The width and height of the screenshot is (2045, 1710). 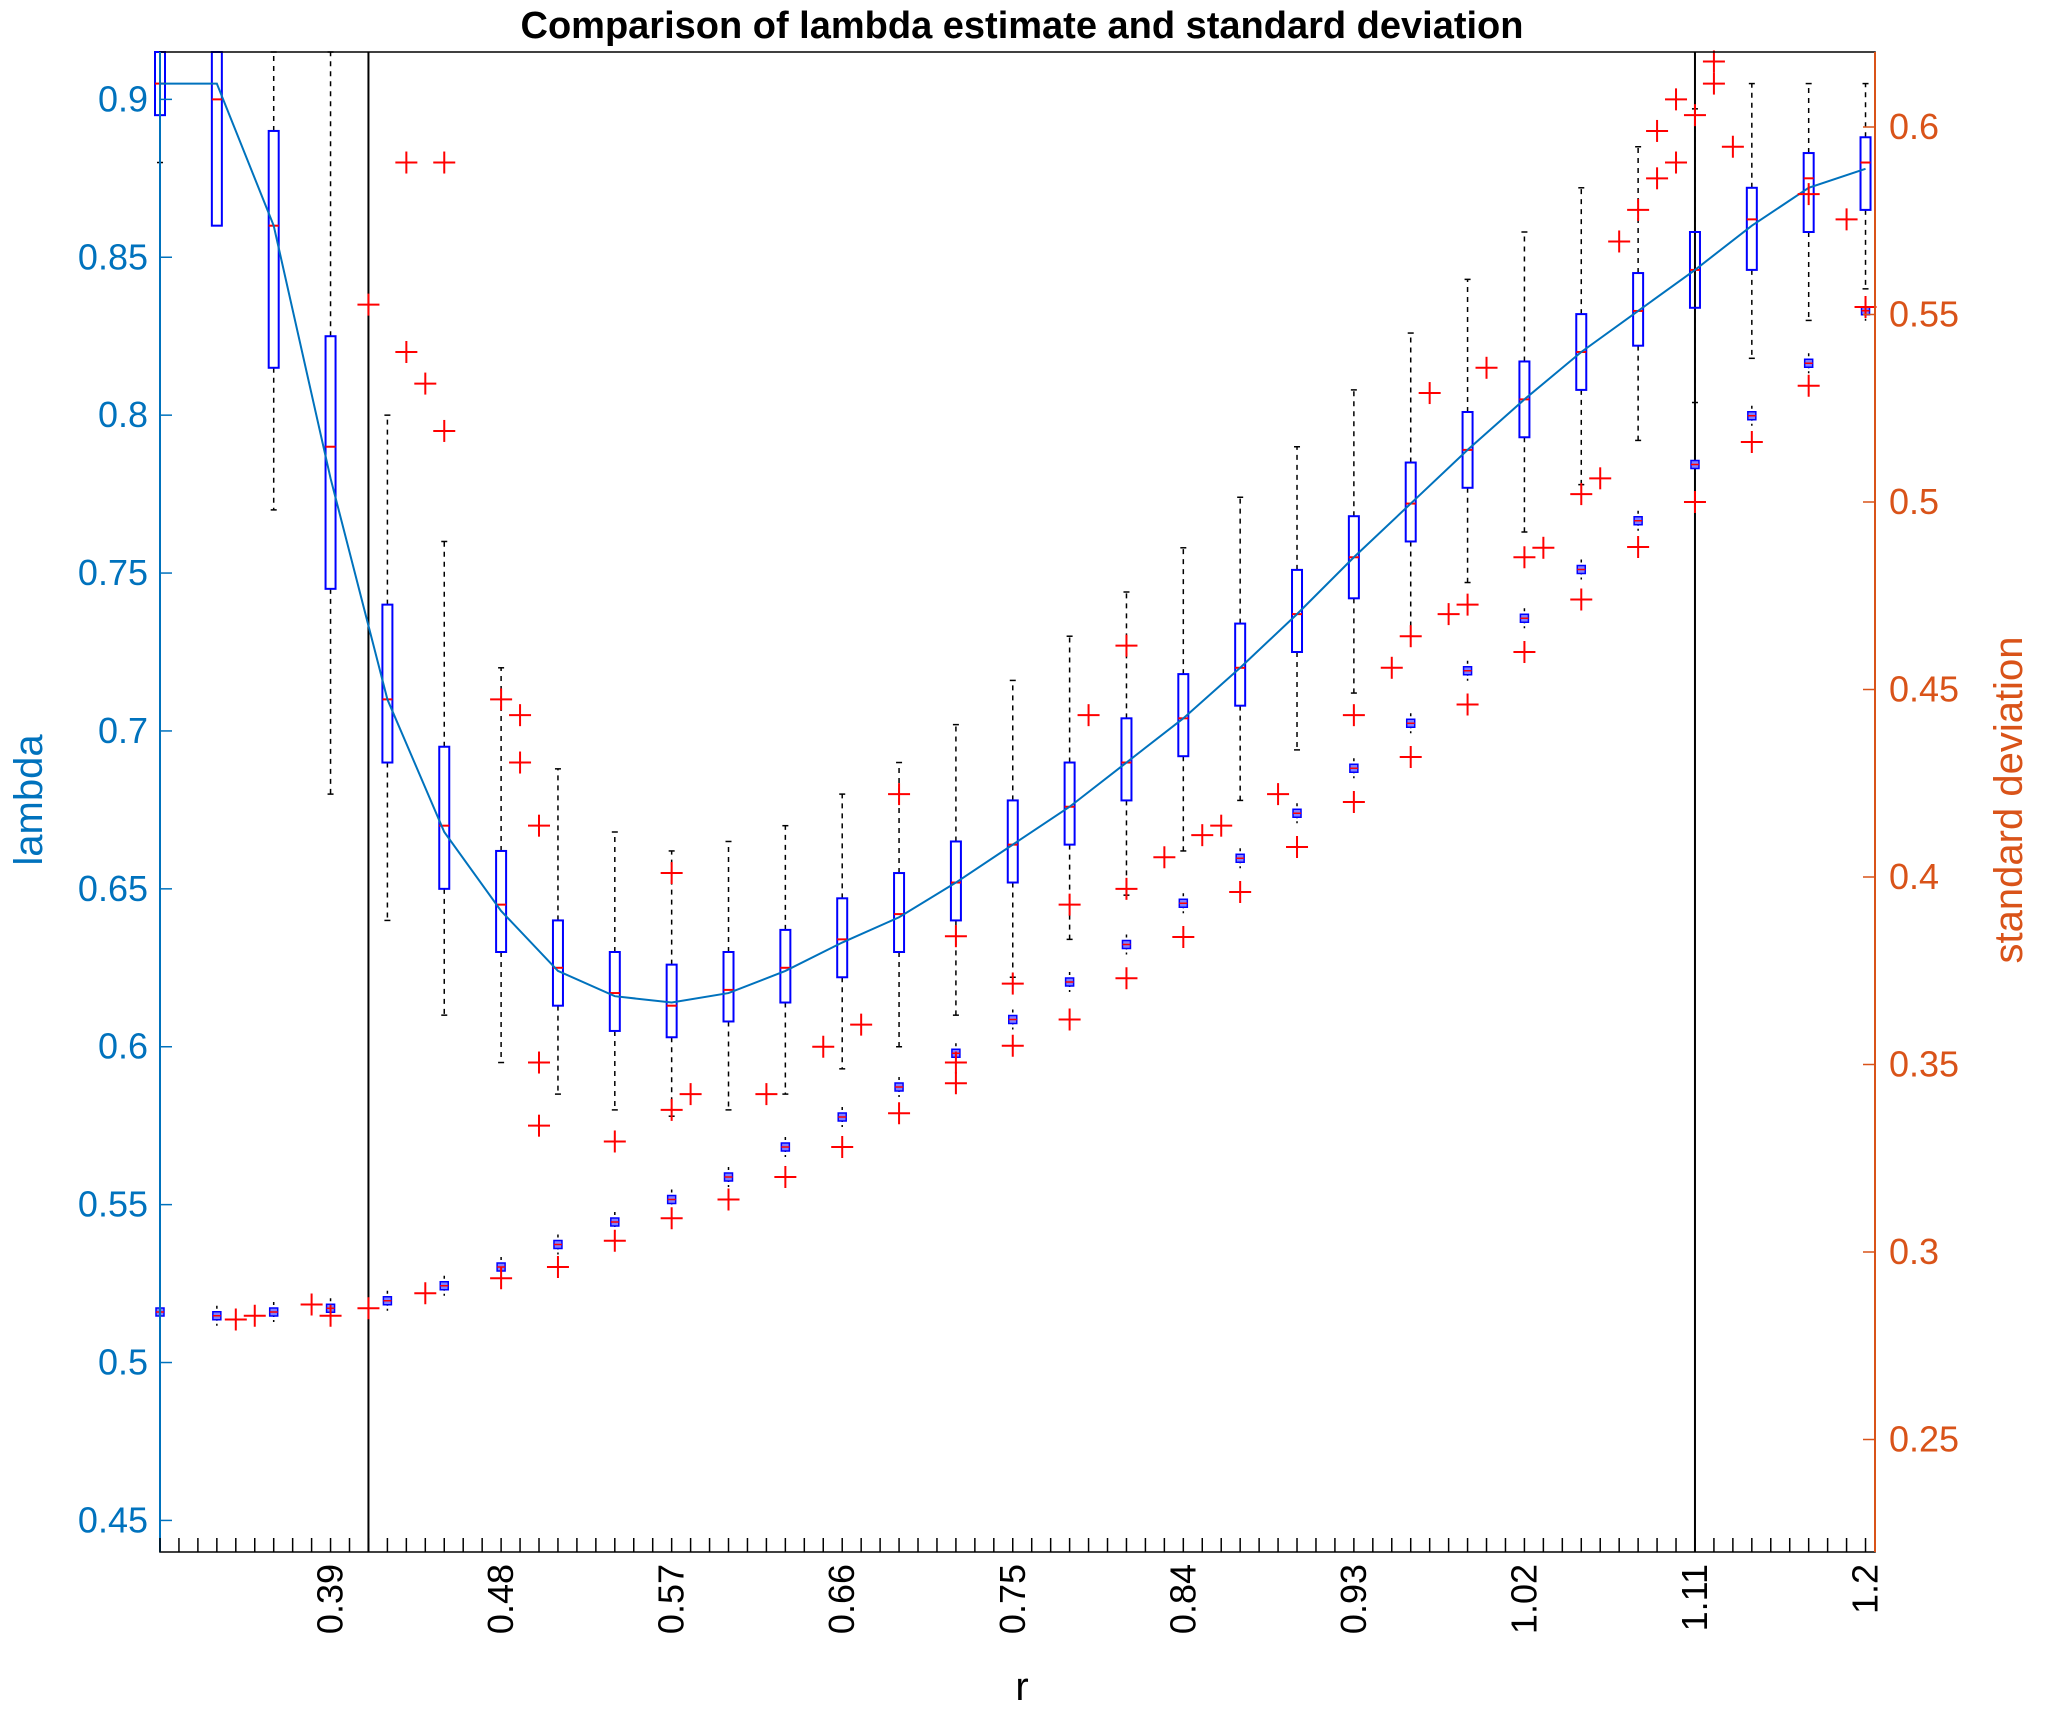 What do you see at coordinates (1914, 501) in the screenshot?
I see `right-tick-label: 0.5` at bounding box center [1914, 501].